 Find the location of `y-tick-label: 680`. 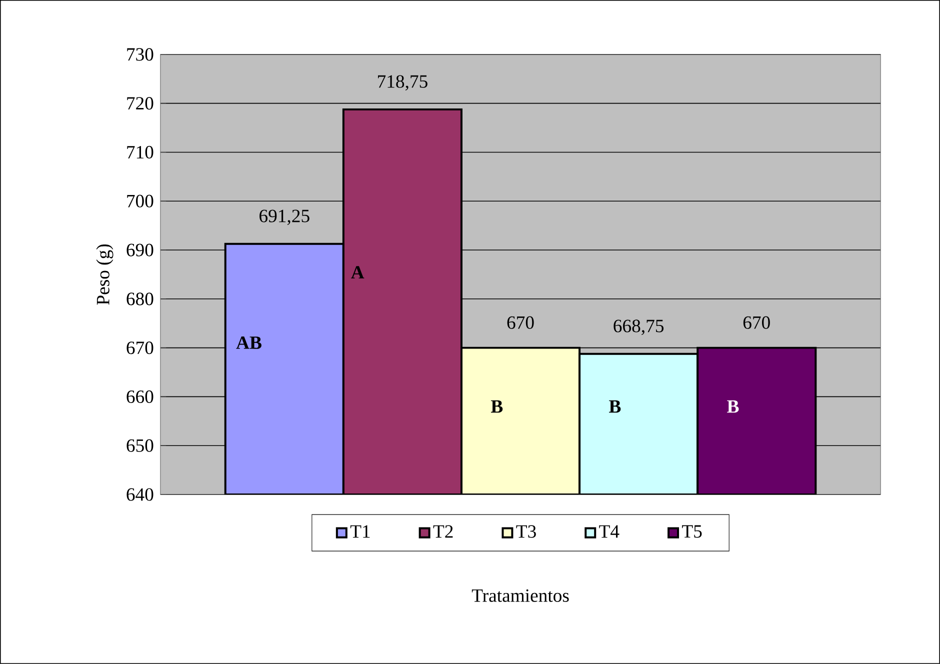

y-tick-label: 680 is located at coordinates (140, 299).